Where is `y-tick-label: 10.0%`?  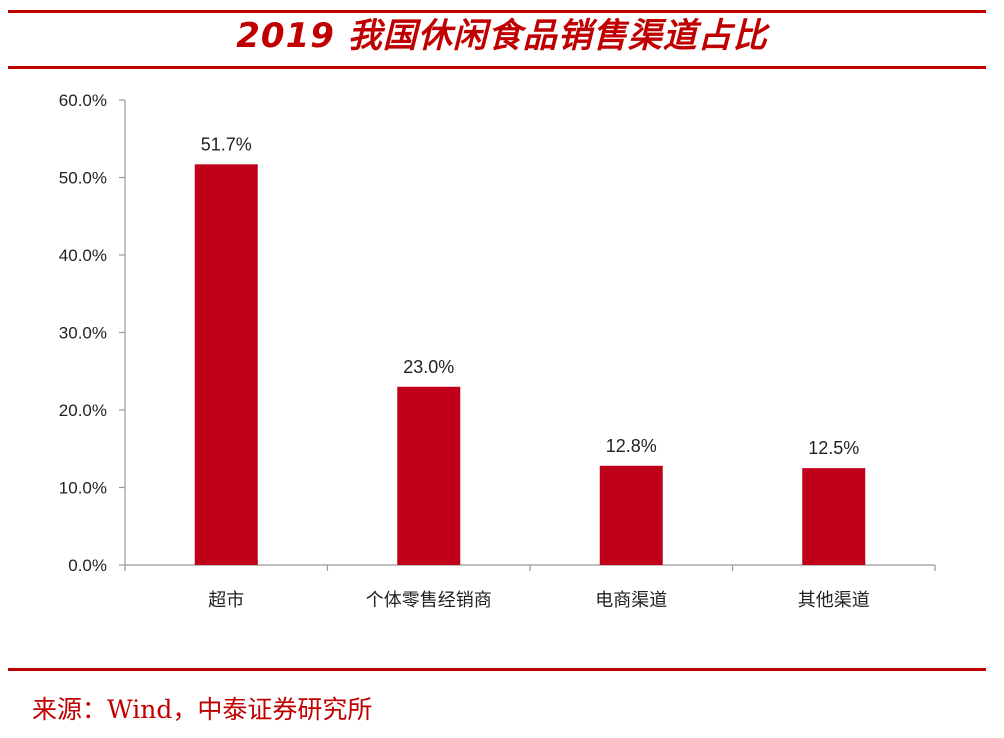
y-tick-label: 10.0% is located at coordinates (83, 488).